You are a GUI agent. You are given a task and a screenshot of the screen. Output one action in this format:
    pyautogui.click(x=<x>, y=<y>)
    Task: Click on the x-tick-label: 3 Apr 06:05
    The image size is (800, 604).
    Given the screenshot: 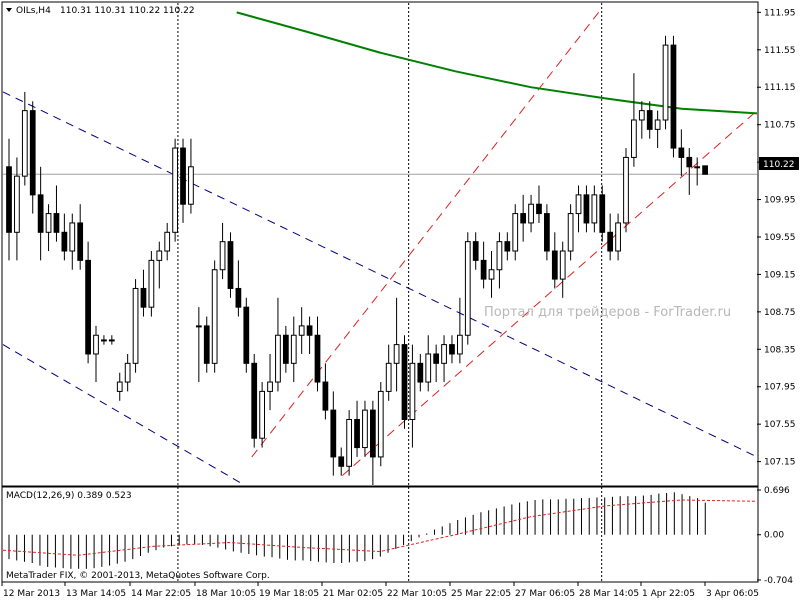 What is the action you would take?
    pyautogui.click(x=732, y=594)
    